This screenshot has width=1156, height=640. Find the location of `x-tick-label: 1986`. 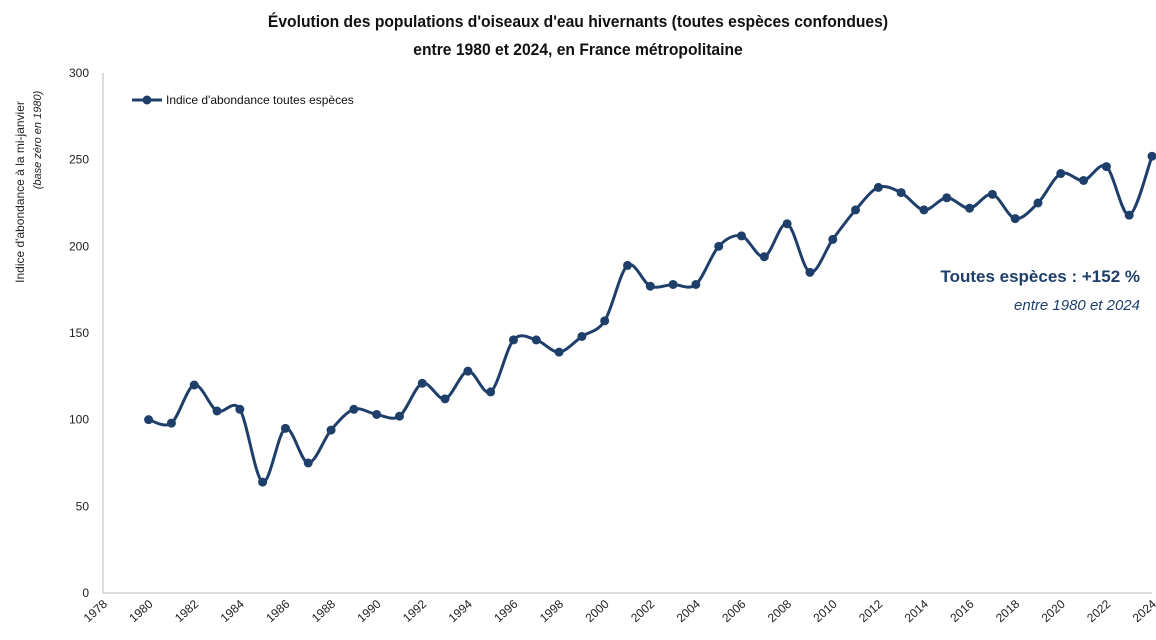

x-tick-label: 1986 is located at coordinates (277, 611).